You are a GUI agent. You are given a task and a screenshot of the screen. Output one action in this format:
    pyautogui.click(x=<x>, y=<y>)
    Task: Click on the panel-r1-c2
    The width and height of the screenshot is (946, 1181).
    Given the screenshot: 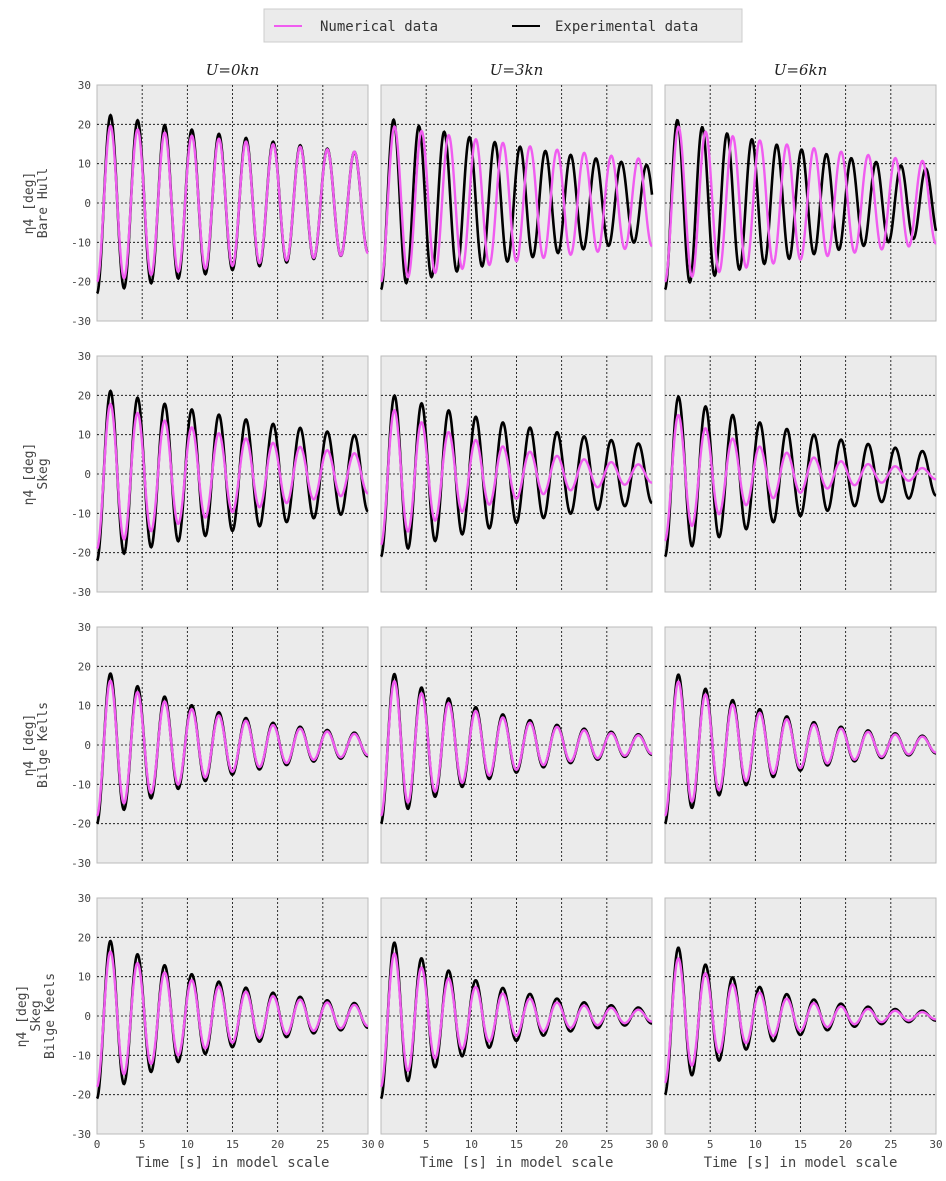 What is the action you would take?
    pyautogui.click(x=800, y=474)
    